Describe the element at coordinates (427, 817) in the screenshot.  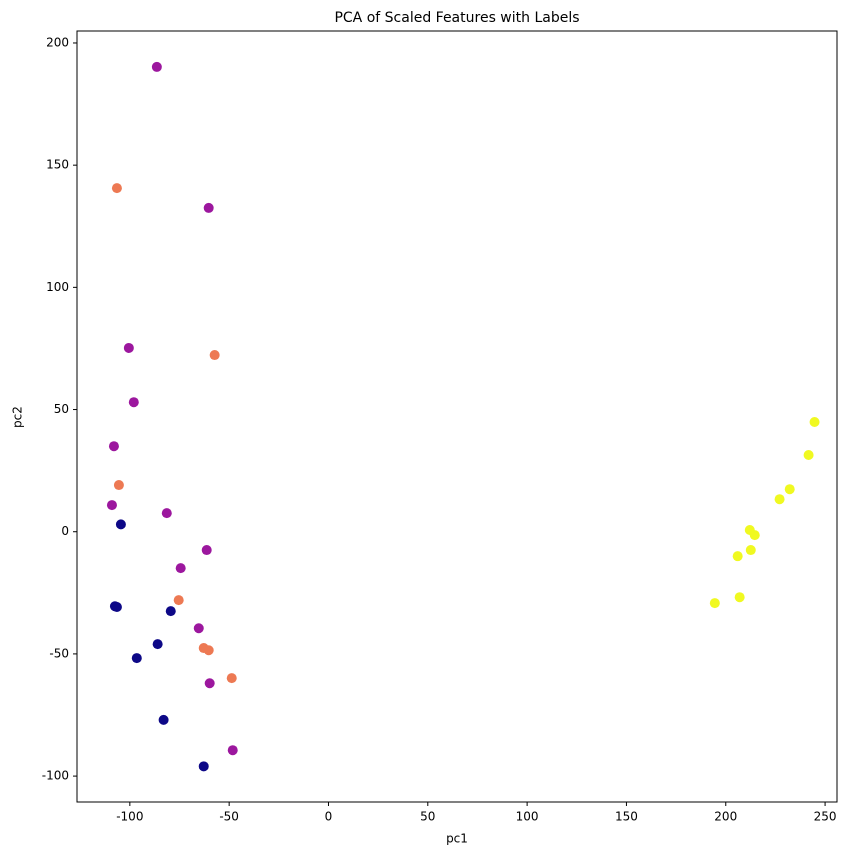
I see `x-tick-label: 50` at that location.